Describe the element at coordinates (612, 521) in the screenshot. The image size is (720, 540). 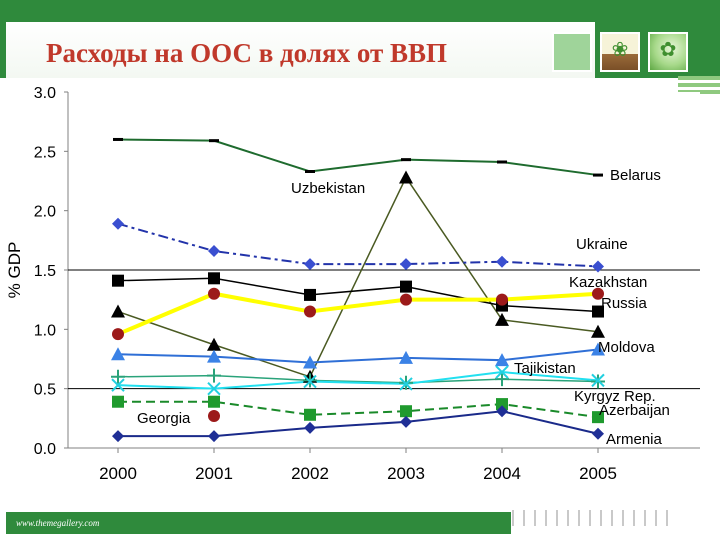
I see `decor-glyph-strip` at that location.